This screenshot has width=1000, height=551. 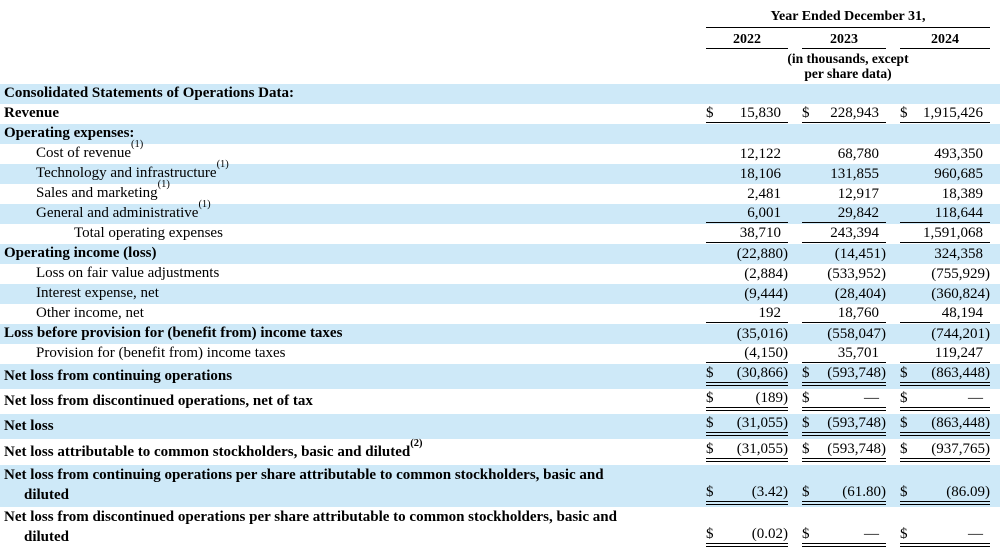 I want to click on row-label: Loss on fair value adjustments, so click(x=128, y=273).